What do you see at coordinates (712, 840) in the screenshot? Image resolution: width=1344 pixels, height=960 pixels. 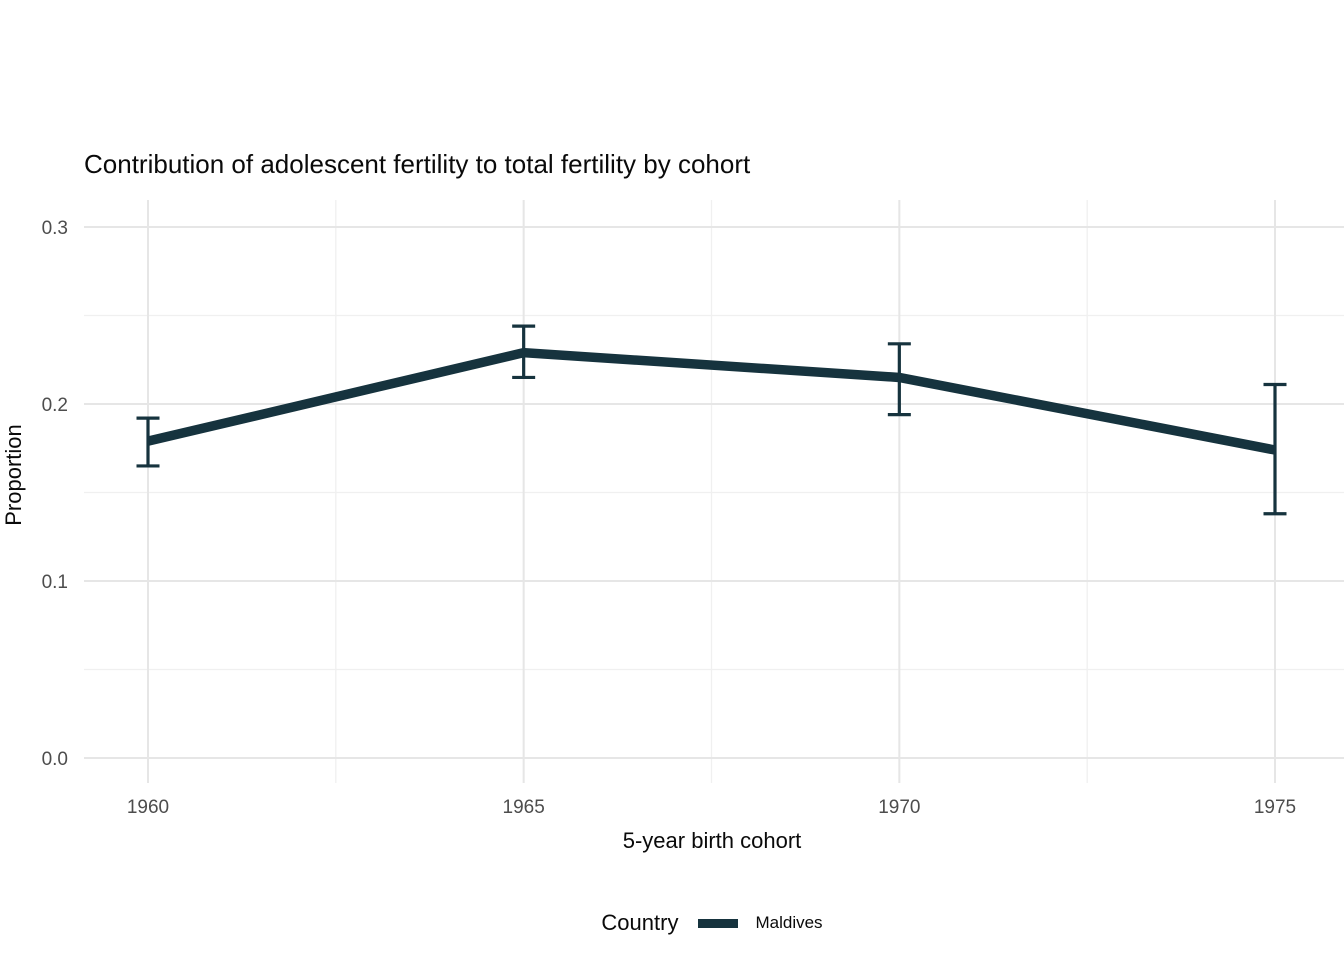 I see `x-axis-title: 5-year birth cohort` at bounding box center [712, 840].